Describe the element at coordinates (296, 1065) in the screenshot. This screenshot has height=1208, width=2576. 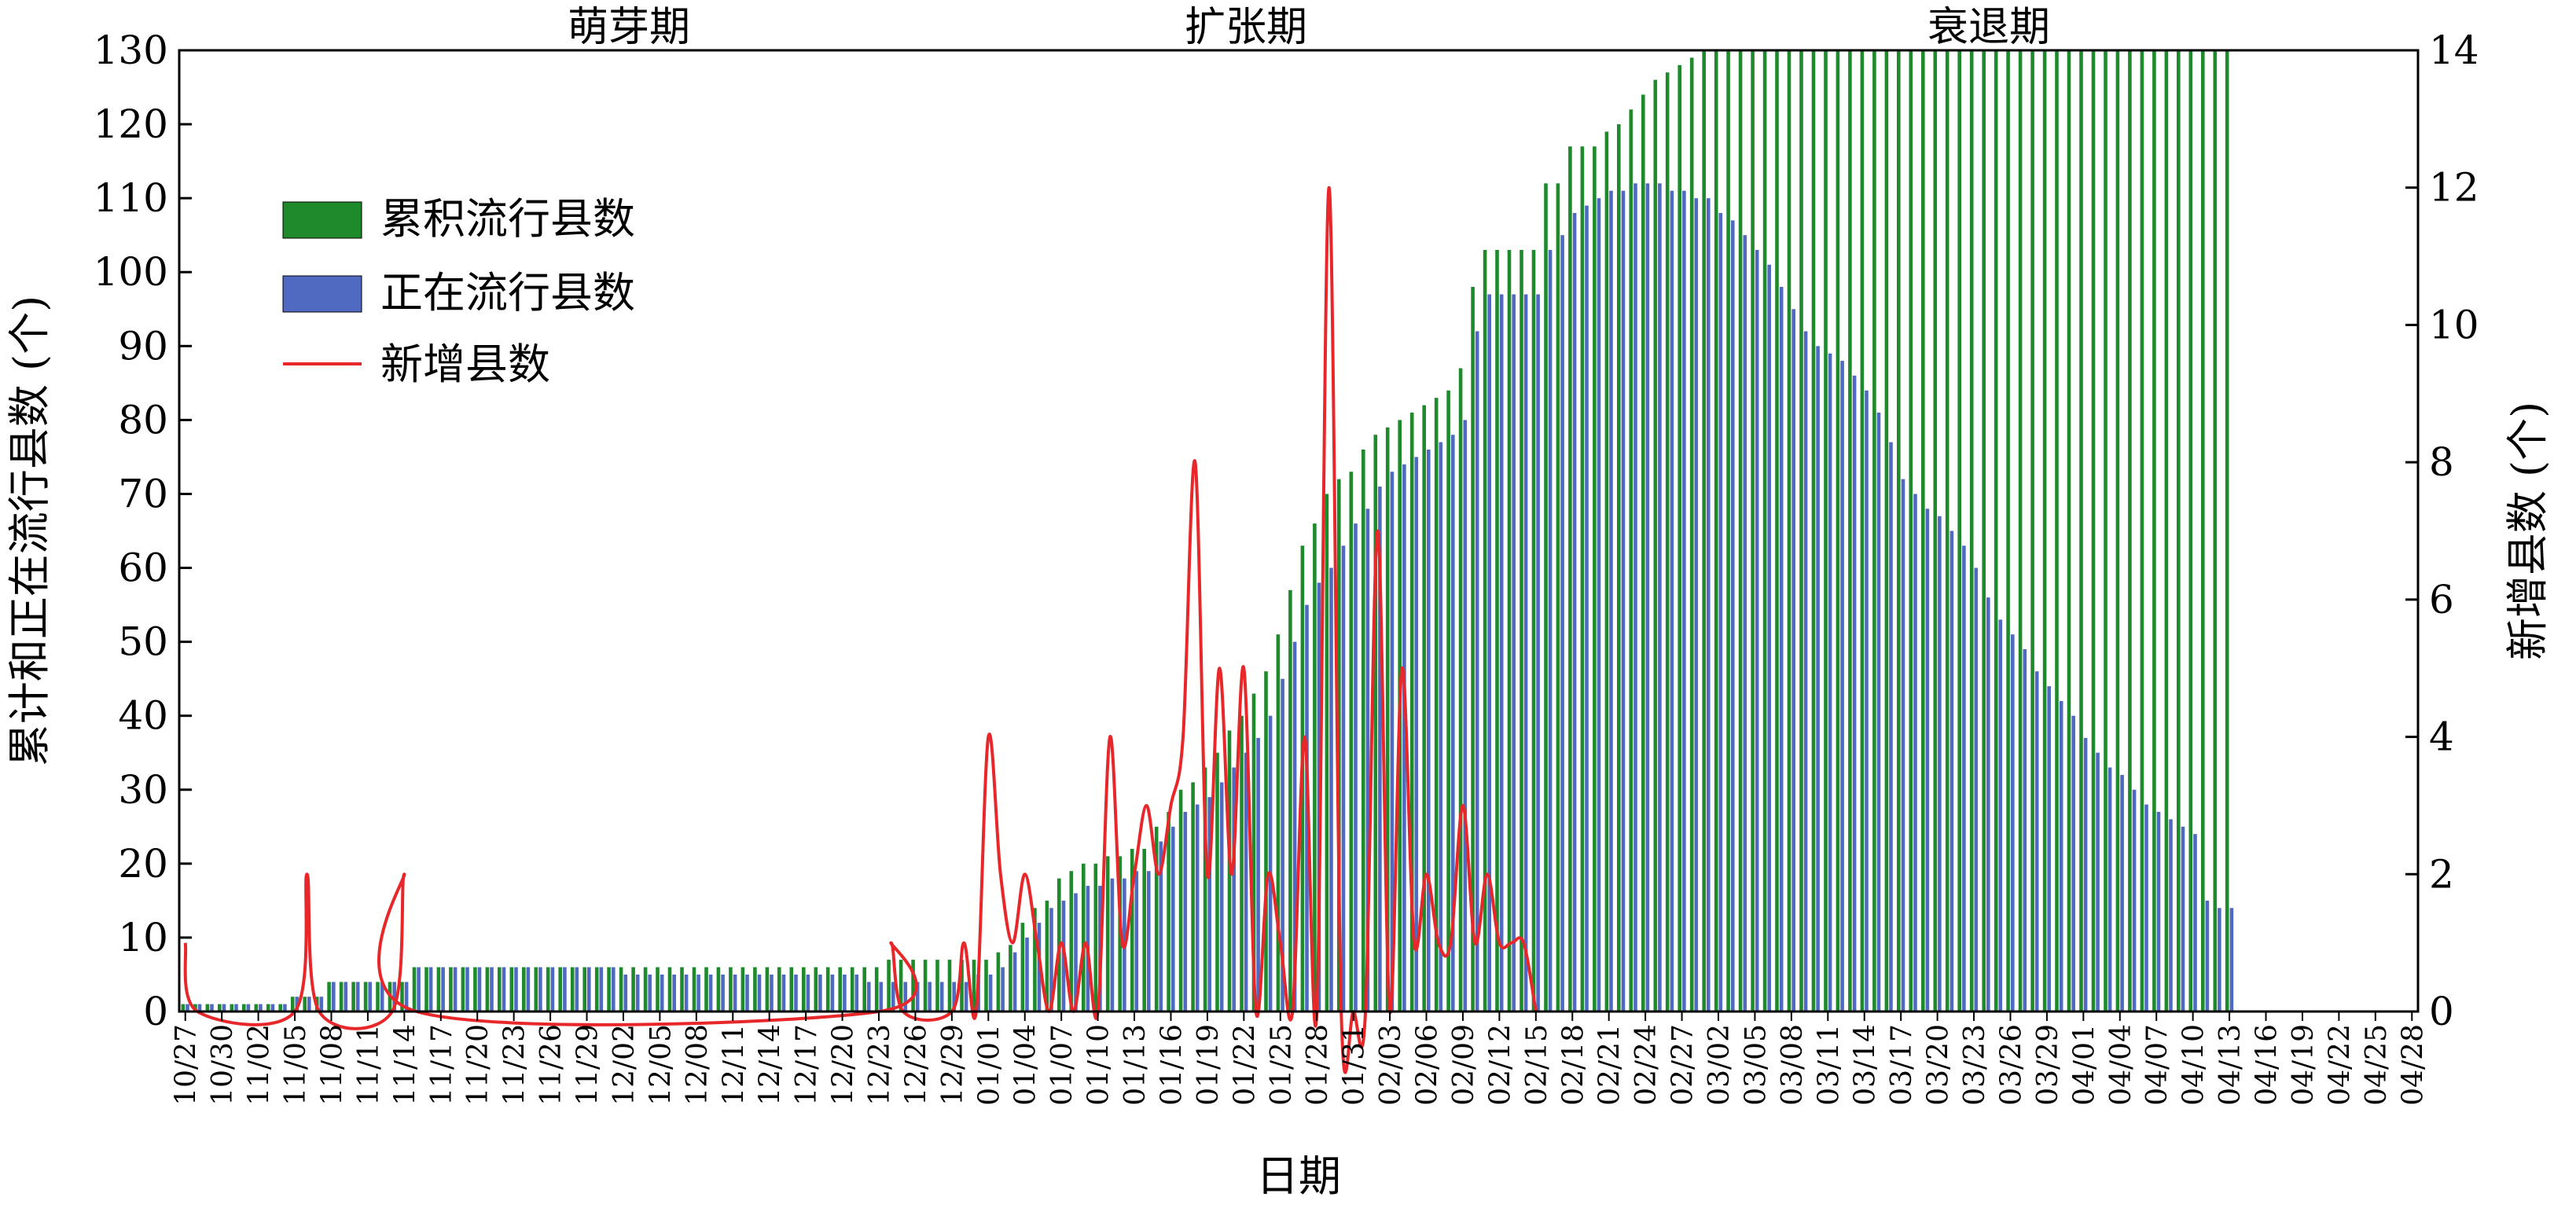
I see `x-tick-label: 11/05` at that location.